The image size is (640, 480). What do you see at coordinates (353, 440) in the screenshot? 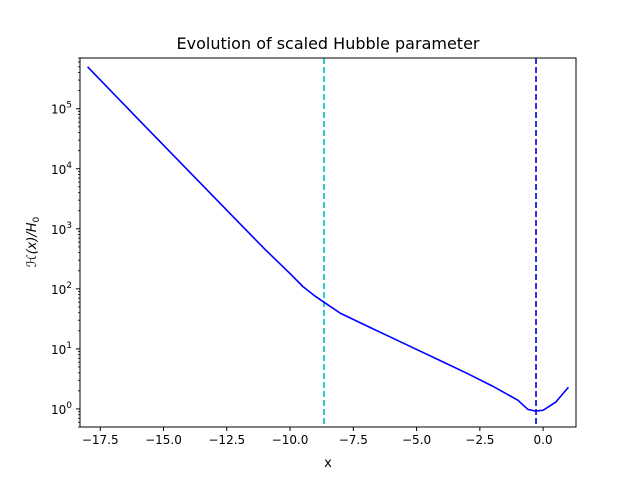
I see `x-tick-label: −7.5` at bounding box center [353, 440].